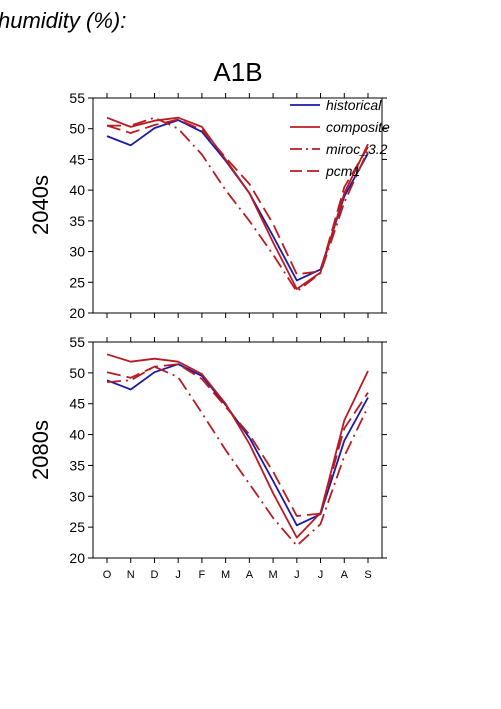  I want to click on series-line-composite, so click(237, 446).